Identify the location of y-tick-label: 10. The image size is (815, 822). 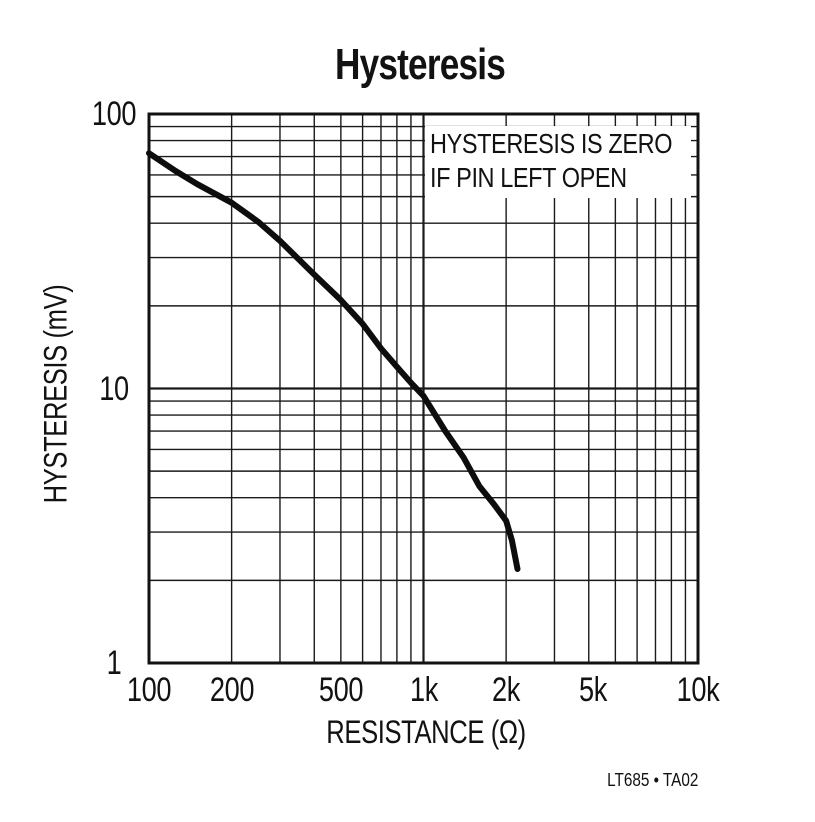
(114, 388).